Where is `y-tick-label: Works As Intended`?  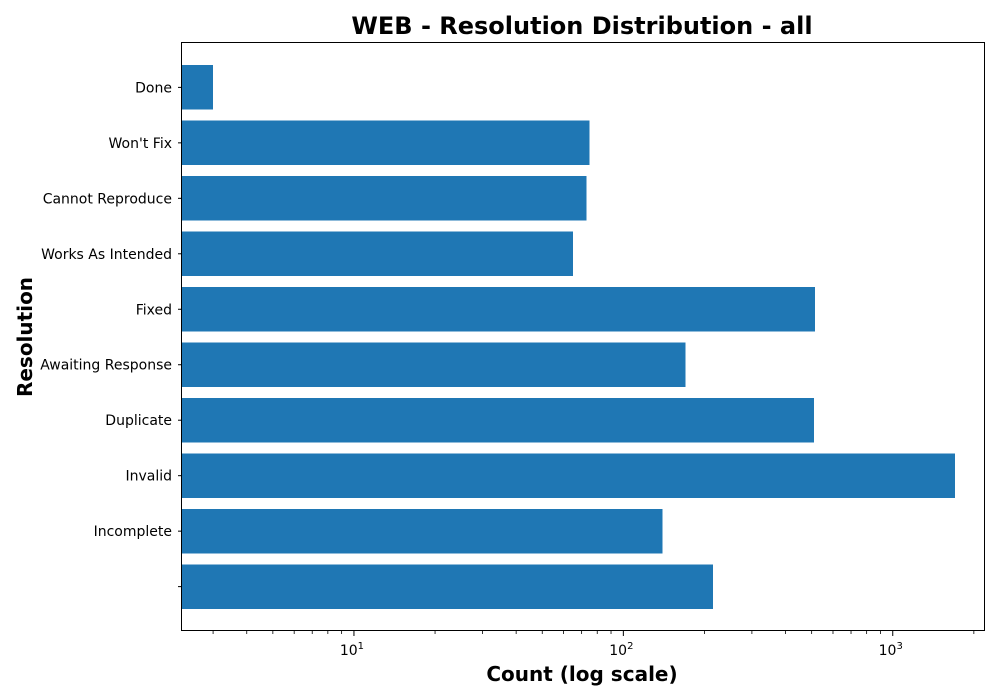
y-tick-label: Works As Intended is located at coordinates (106, 255).